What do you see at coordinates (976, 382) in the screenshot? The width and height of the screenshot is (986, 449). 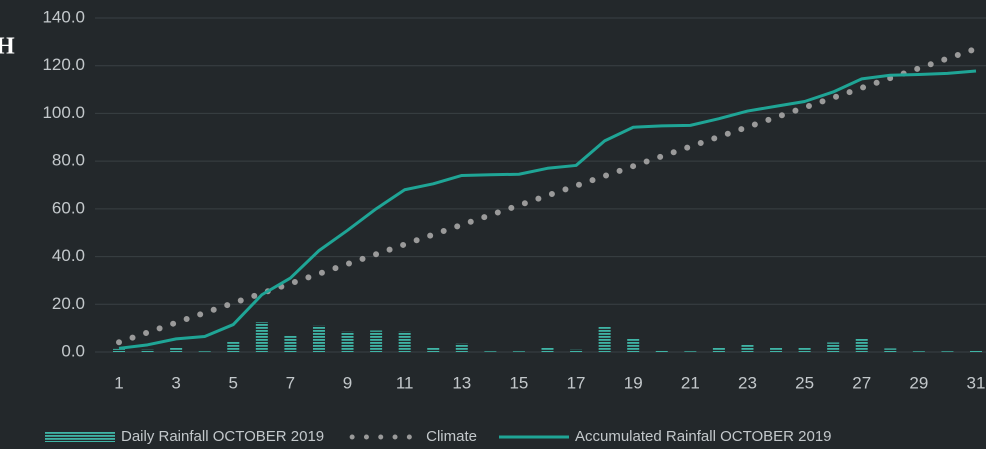 I see `x-tick-label: 31` at bounding box center [976, 382].